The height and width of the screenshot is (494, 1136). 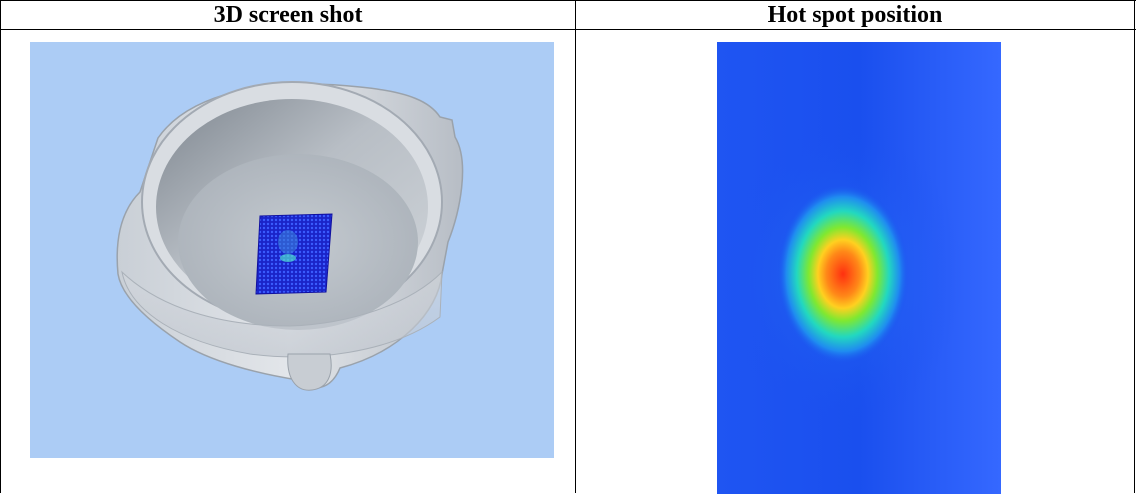 What do you see at coordinates (843, 274) in the screenshot?
I see `heatmap-hotspot` at bounding box center [843, 274].